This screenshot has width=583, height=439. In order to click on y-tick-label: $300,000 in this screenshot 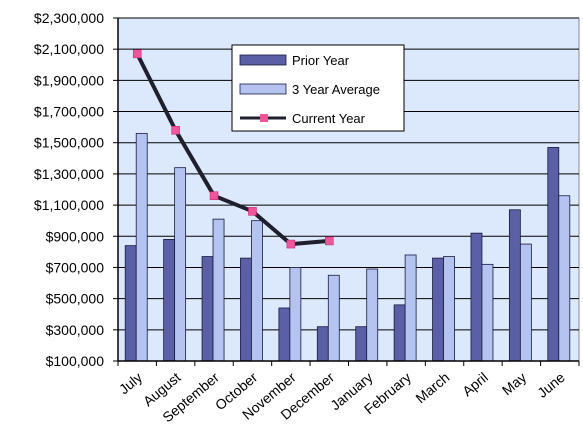, I will do `click(75, 330)`.